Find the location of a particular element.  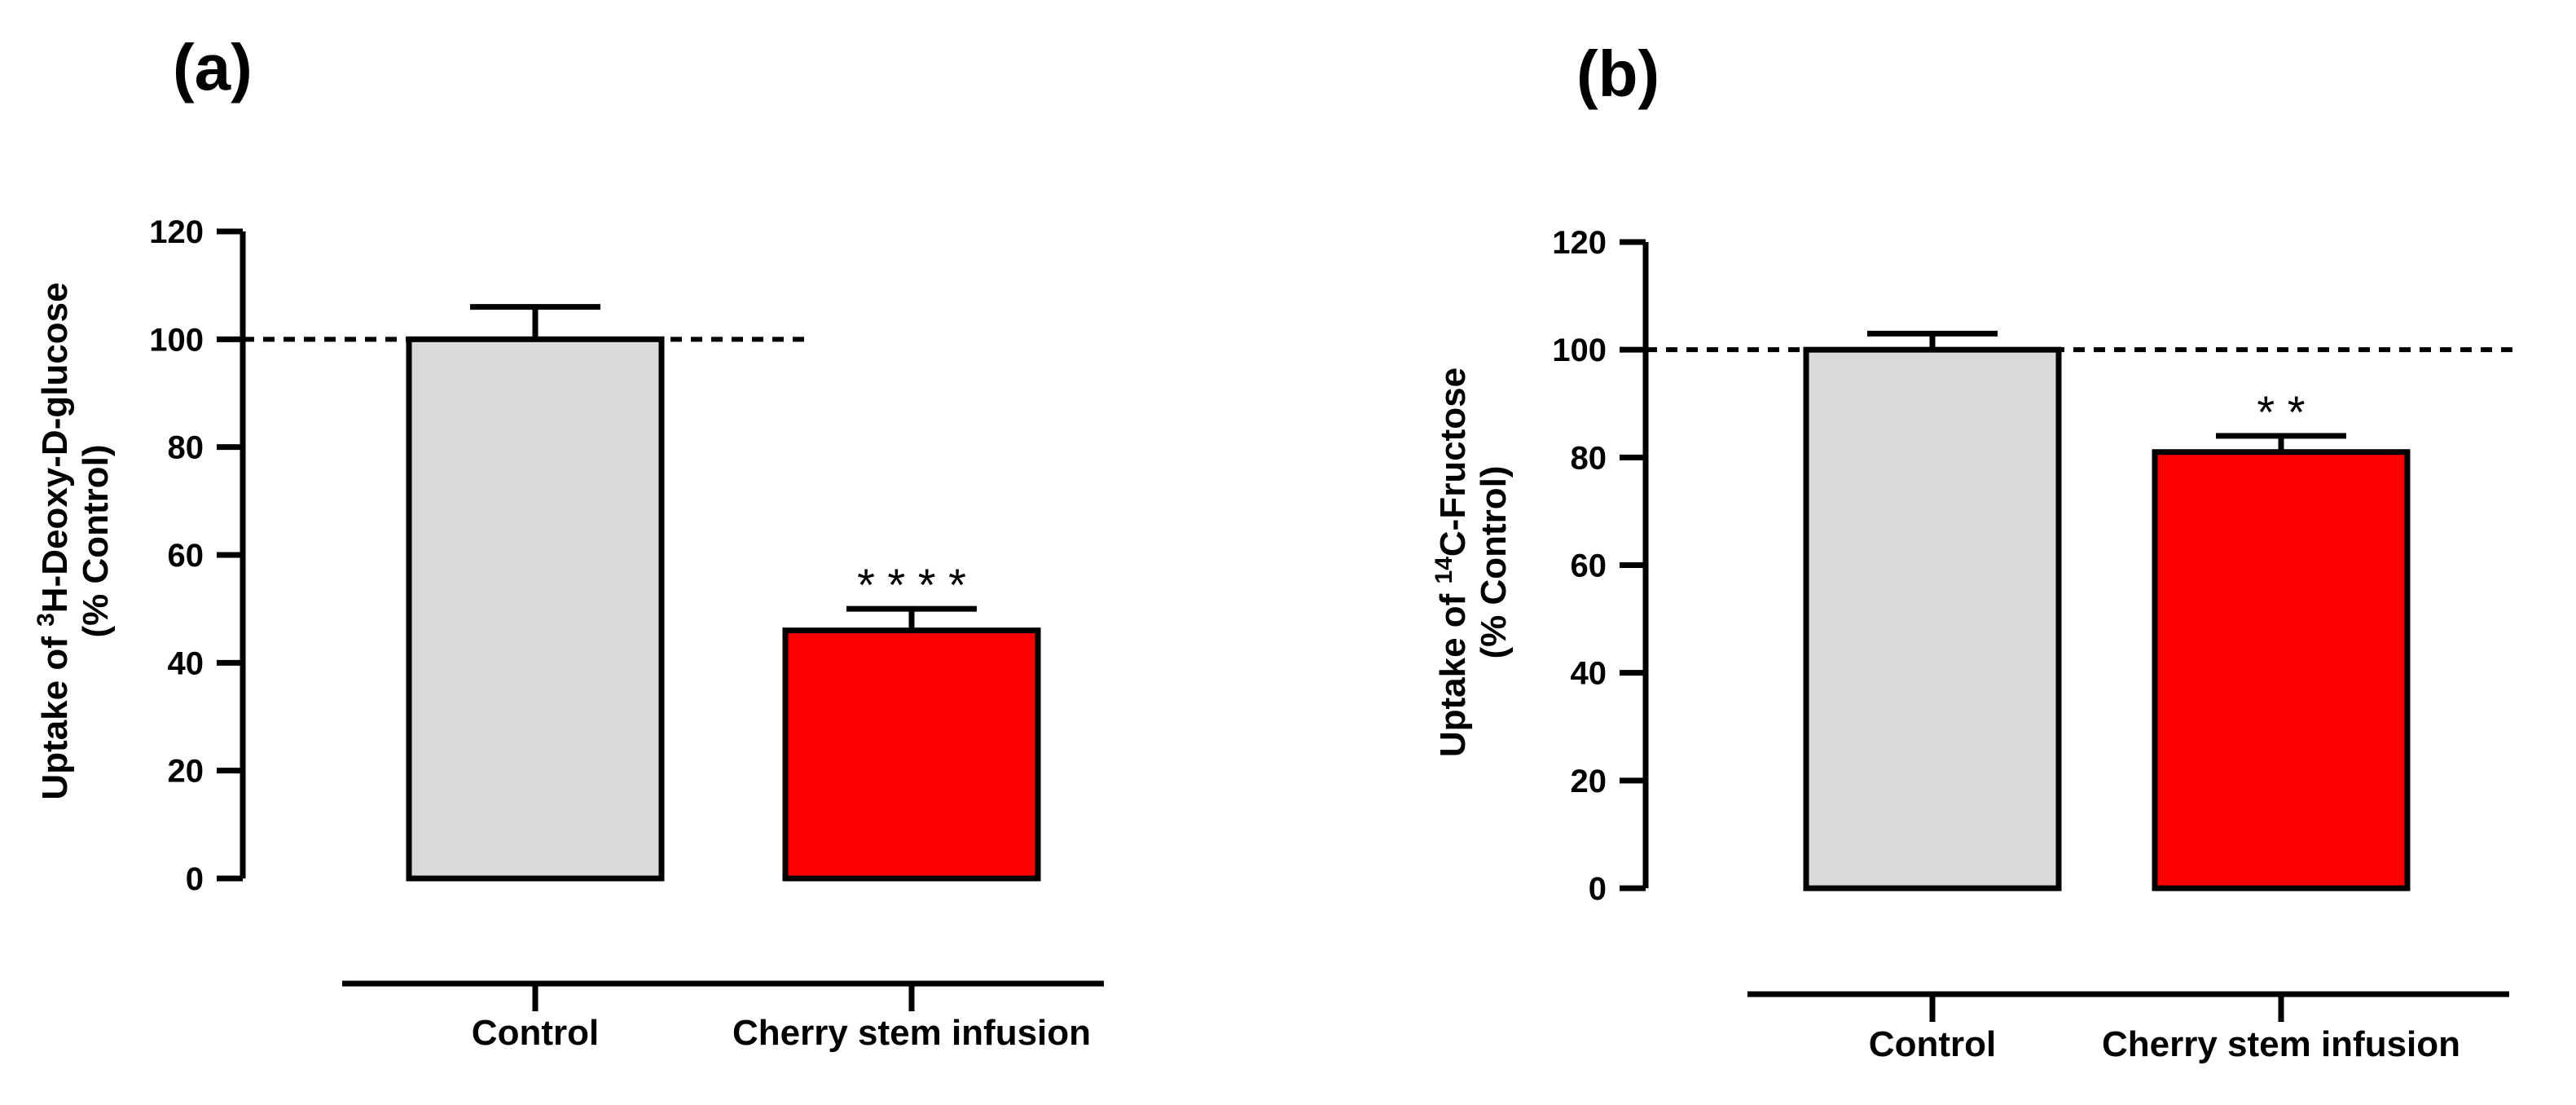

panel-b-y-tick-label: 120 is located at coordinates (1579, 243).